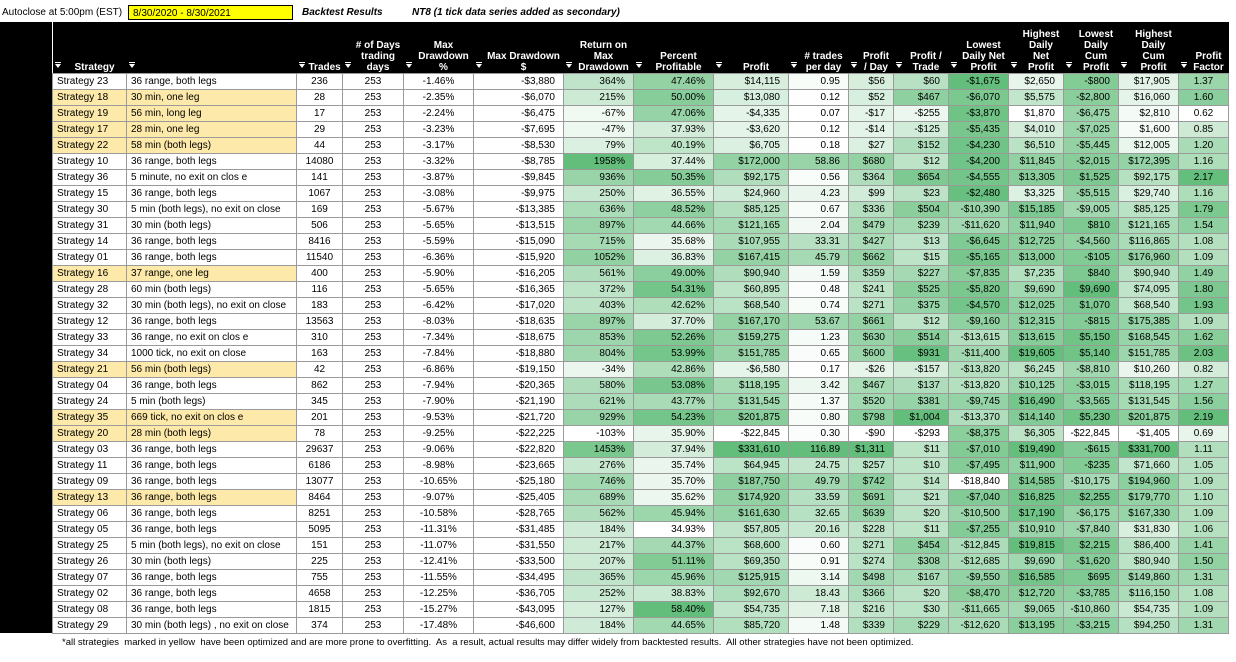 Image resolution: width=1236 pixels, height=662 pixels. Describe the element at coordinates (1203, 417) in the screenshot. I see `cell: 2.19` at that location.